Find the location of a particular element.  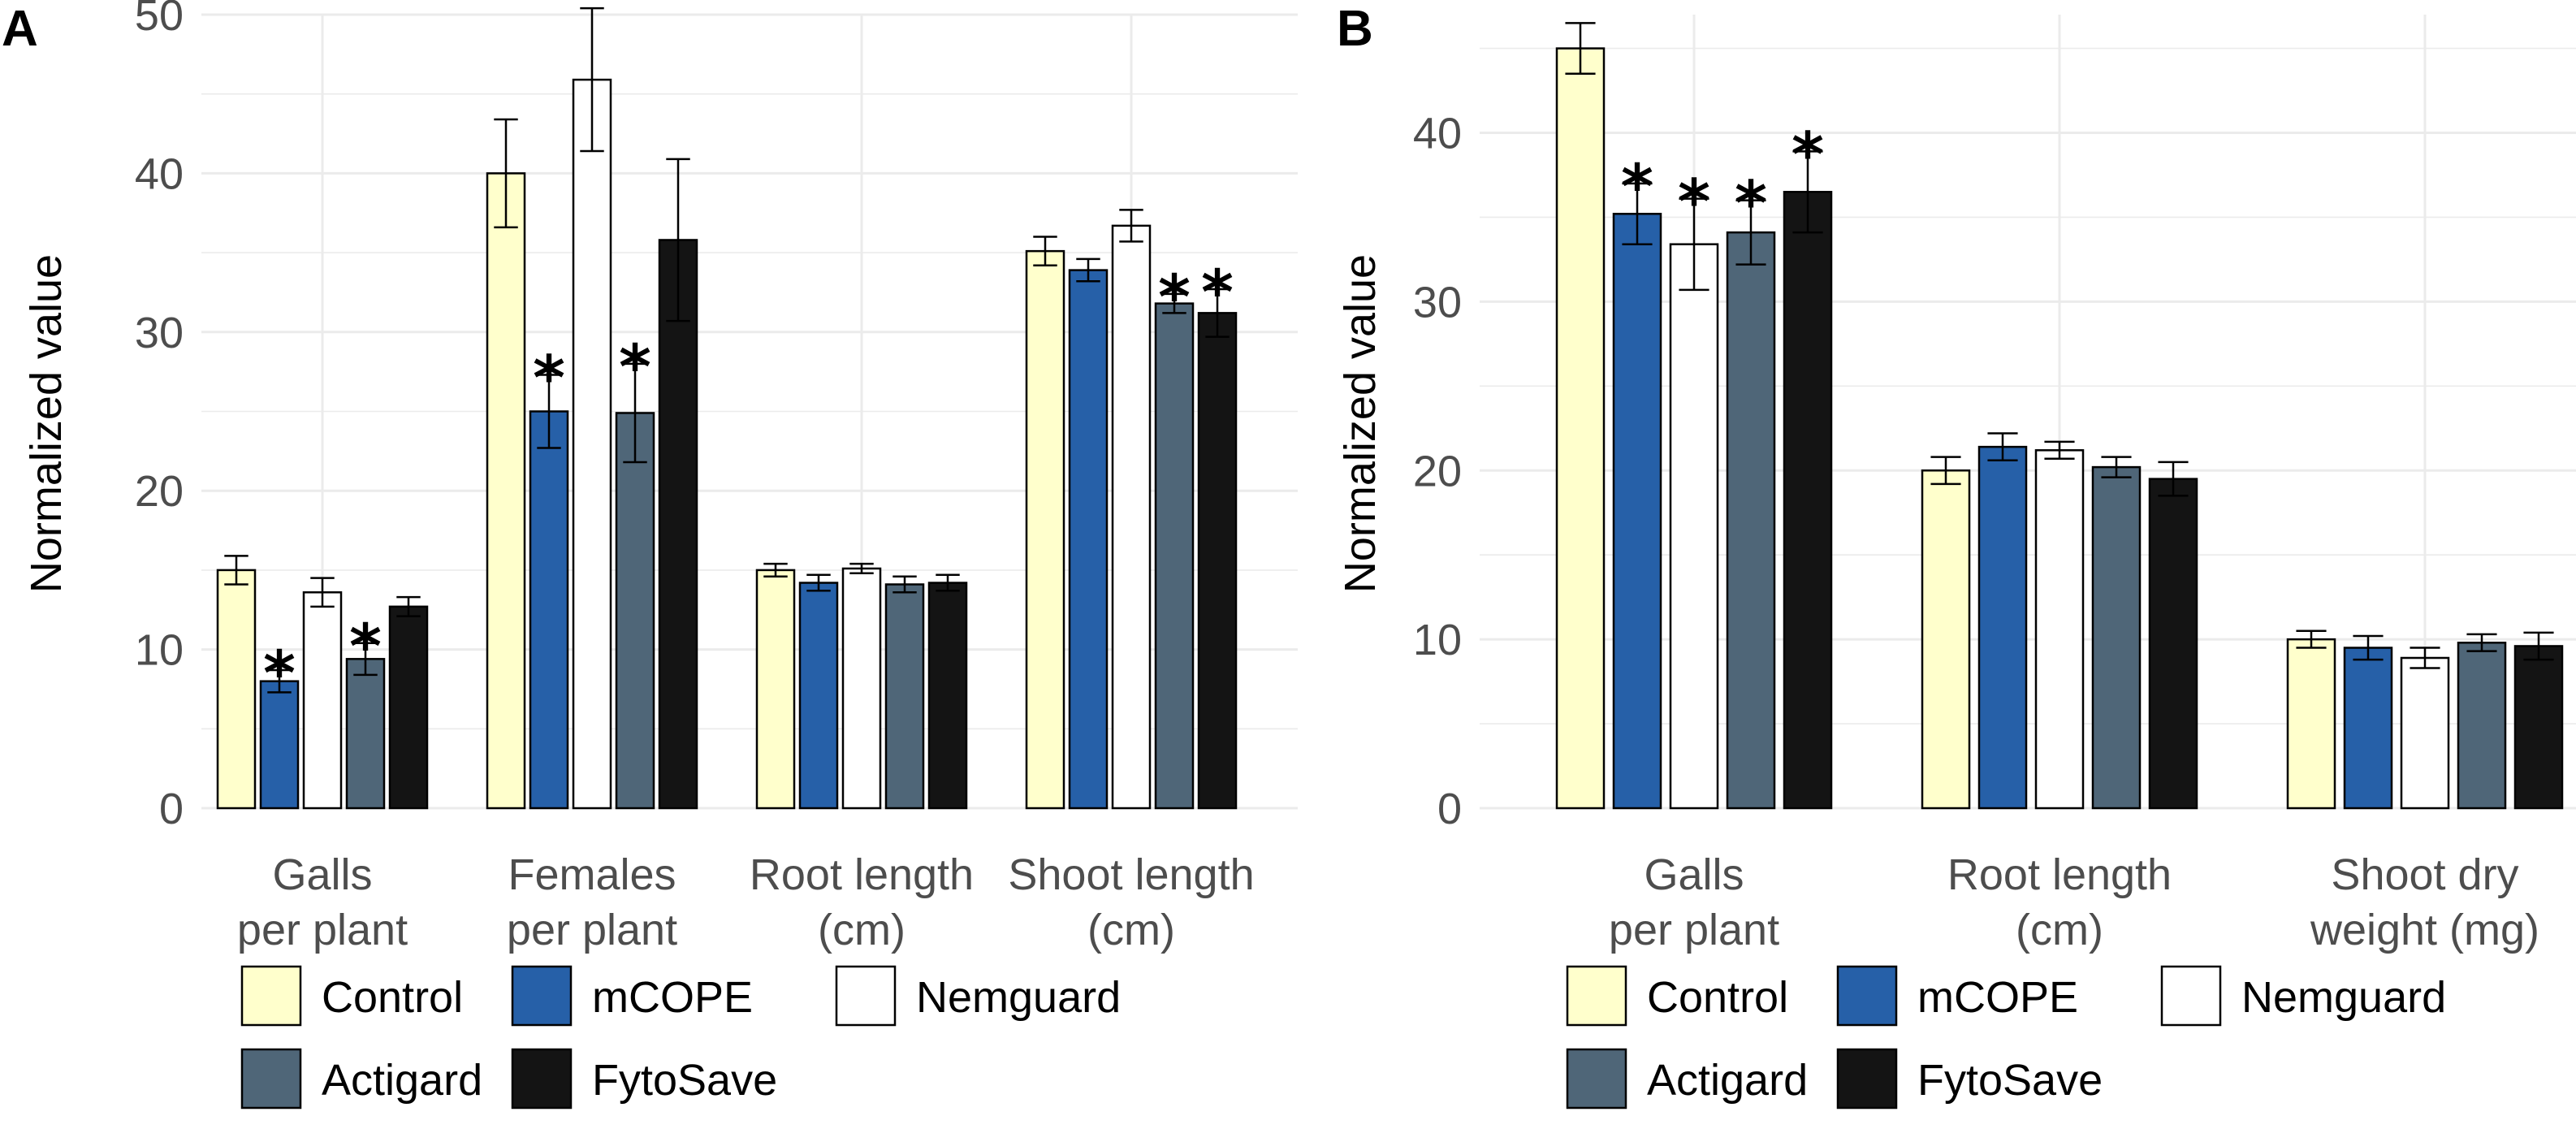

x-category-label-line1: Root length is located at coordinates (862, 874).